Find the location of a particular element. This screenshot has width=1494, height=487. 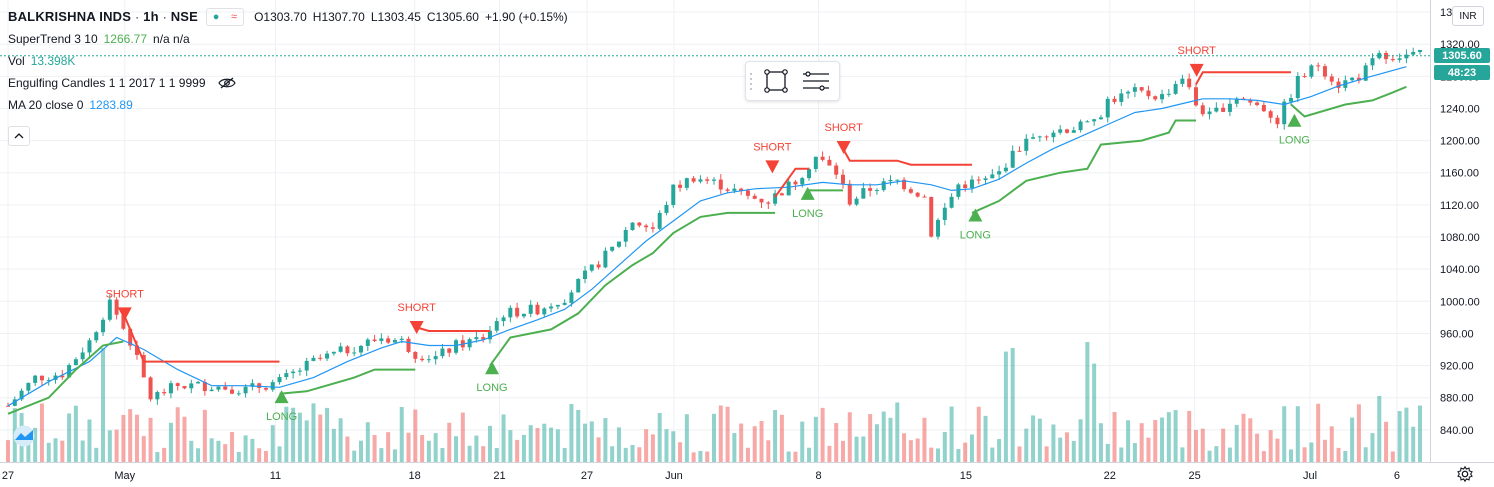

chevron-up-icon is located at coordinates (19, 136).